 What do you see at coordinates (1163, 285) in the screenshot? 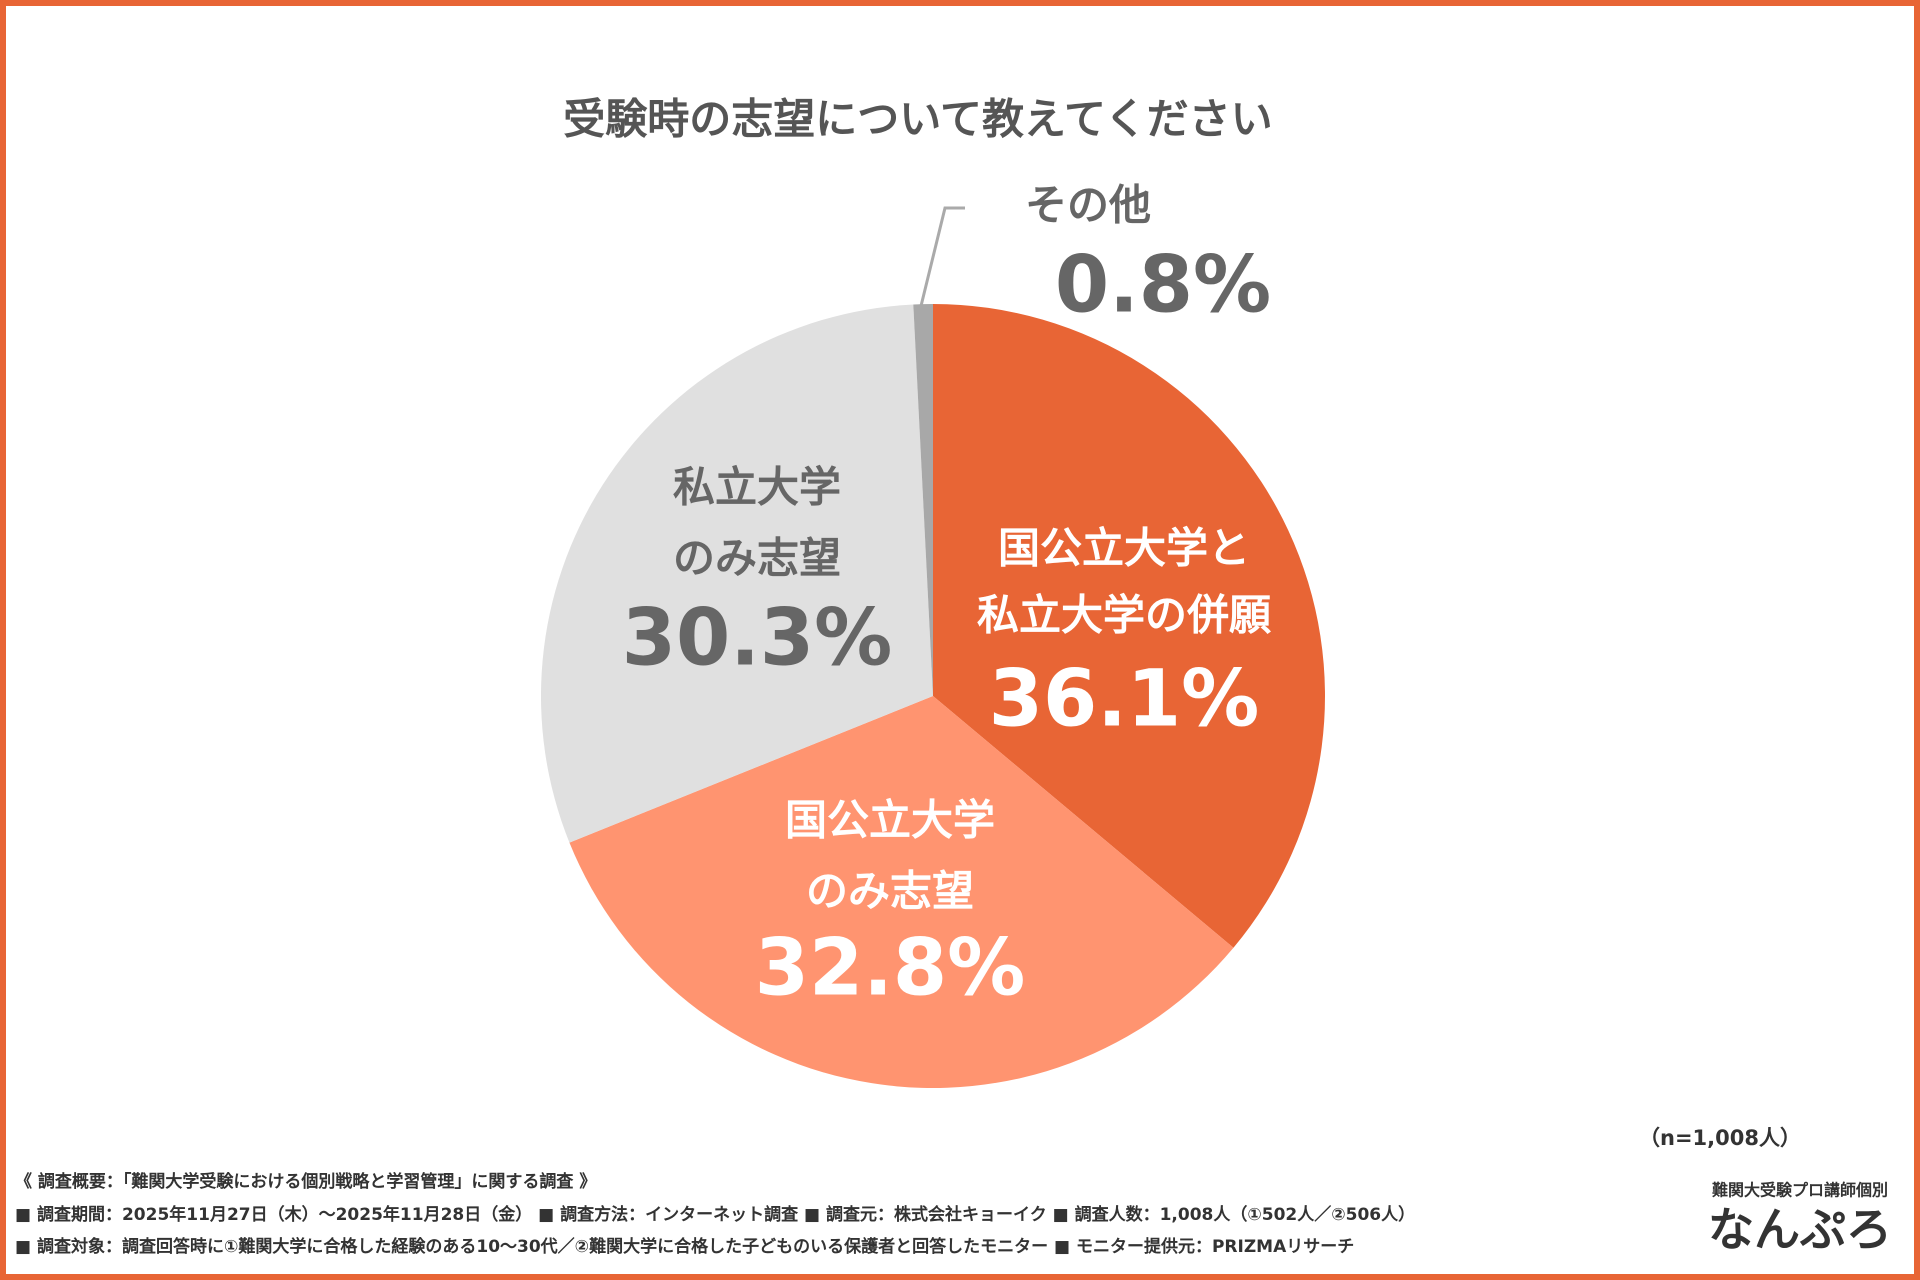
I see `value-label: 0.8%` at bounding box center [1163, 285].